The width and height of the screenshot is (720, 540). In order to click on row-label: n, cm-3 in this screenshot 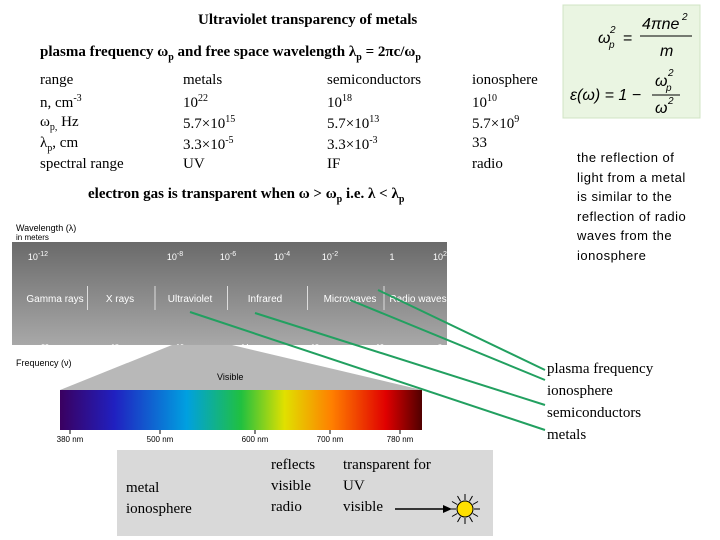, I will do `click(61, 102)`.